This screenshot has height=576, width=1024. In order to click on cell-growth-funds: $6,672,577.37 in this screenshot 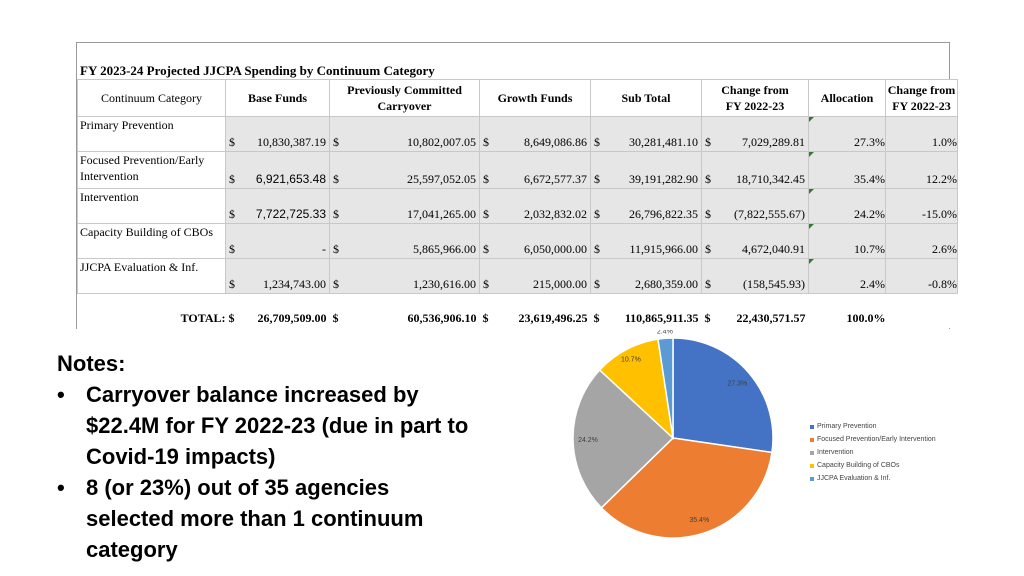, I will do `click(535, 170)`.